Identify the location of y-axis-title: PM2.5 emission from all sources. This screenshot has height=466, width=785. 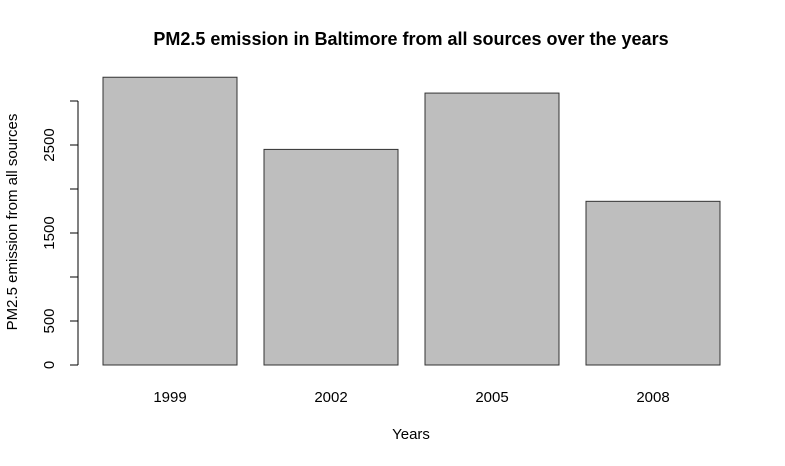
(12, 222).